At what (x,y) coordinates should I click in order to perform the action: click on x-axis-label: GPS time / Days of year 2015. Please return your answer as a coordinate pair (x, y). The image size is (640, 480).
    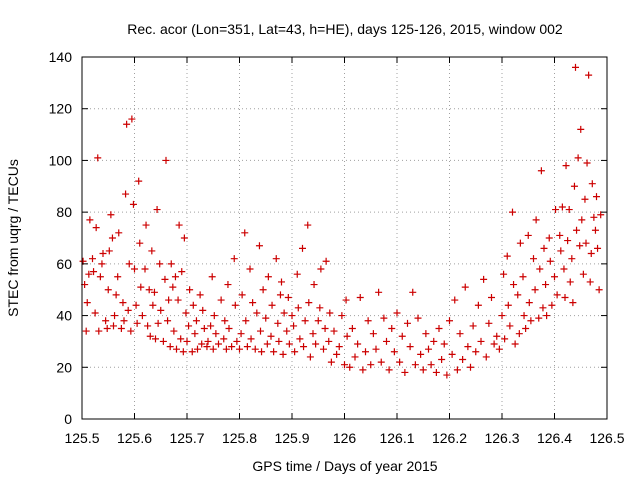
    Looking at the image, I should click on (344, 466).